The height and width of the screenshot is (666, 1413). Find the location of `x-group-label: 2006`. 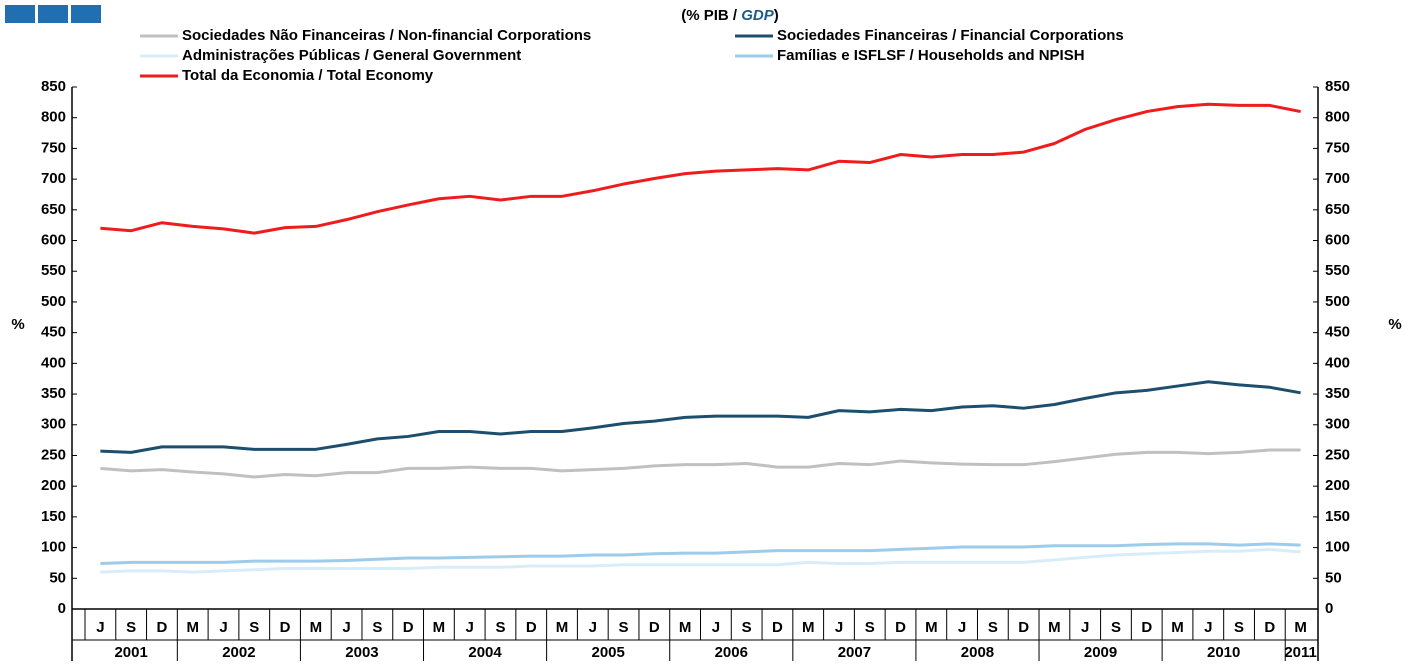

x-group-label: 2006 is located at coordinates (731, 652).